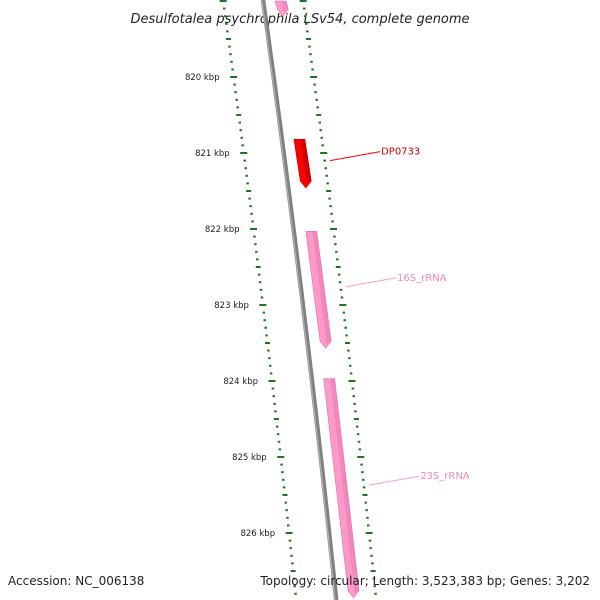 This screenshot has height=600, width=600. Describe the element at coordinates (400, 316) in the screenshot. I see `feature-labels: DP0733 16S_rRNA 23S_rRNA` at that location.